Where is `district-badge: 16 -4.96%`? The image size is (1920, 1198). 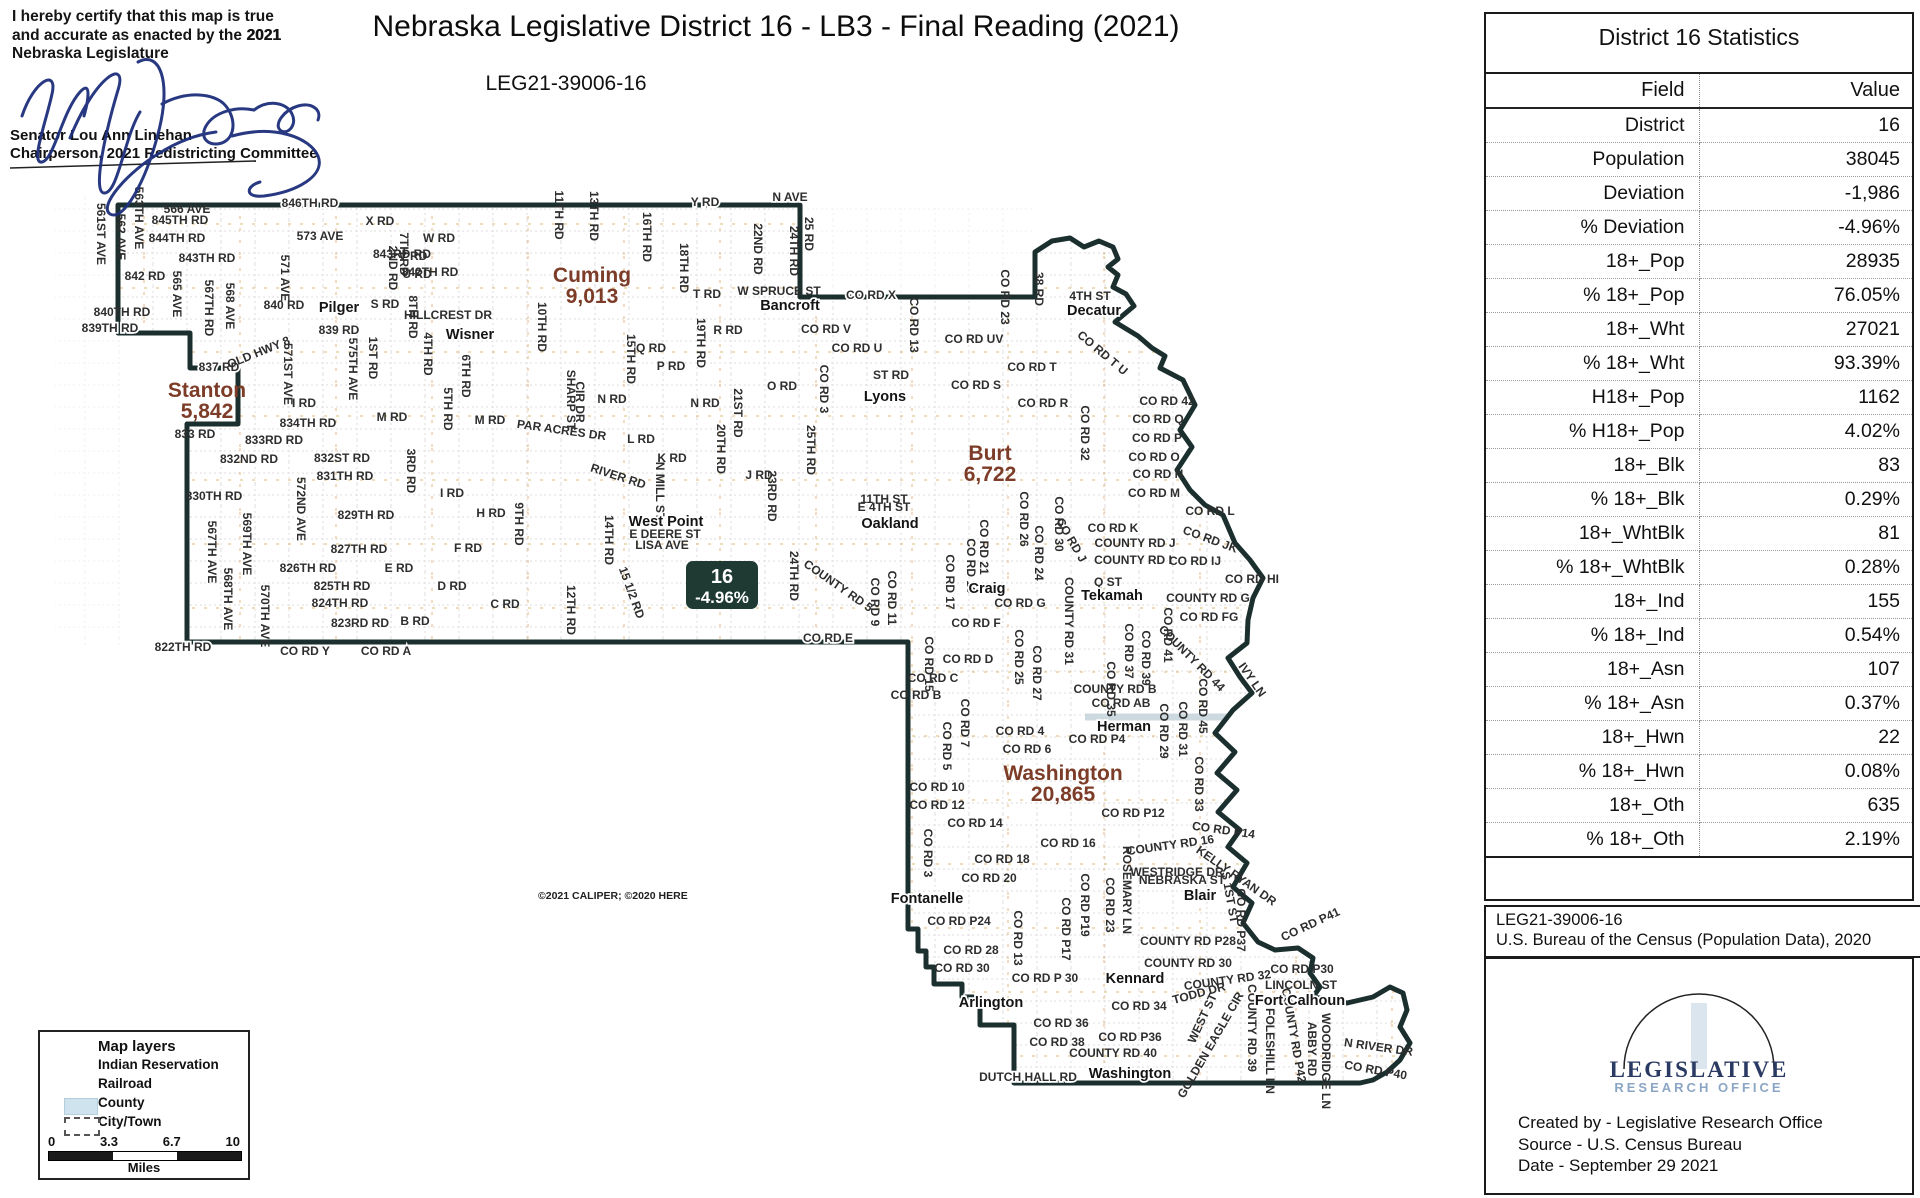 district-badge: 16 -4.96% is located at coordinates (722, 585).